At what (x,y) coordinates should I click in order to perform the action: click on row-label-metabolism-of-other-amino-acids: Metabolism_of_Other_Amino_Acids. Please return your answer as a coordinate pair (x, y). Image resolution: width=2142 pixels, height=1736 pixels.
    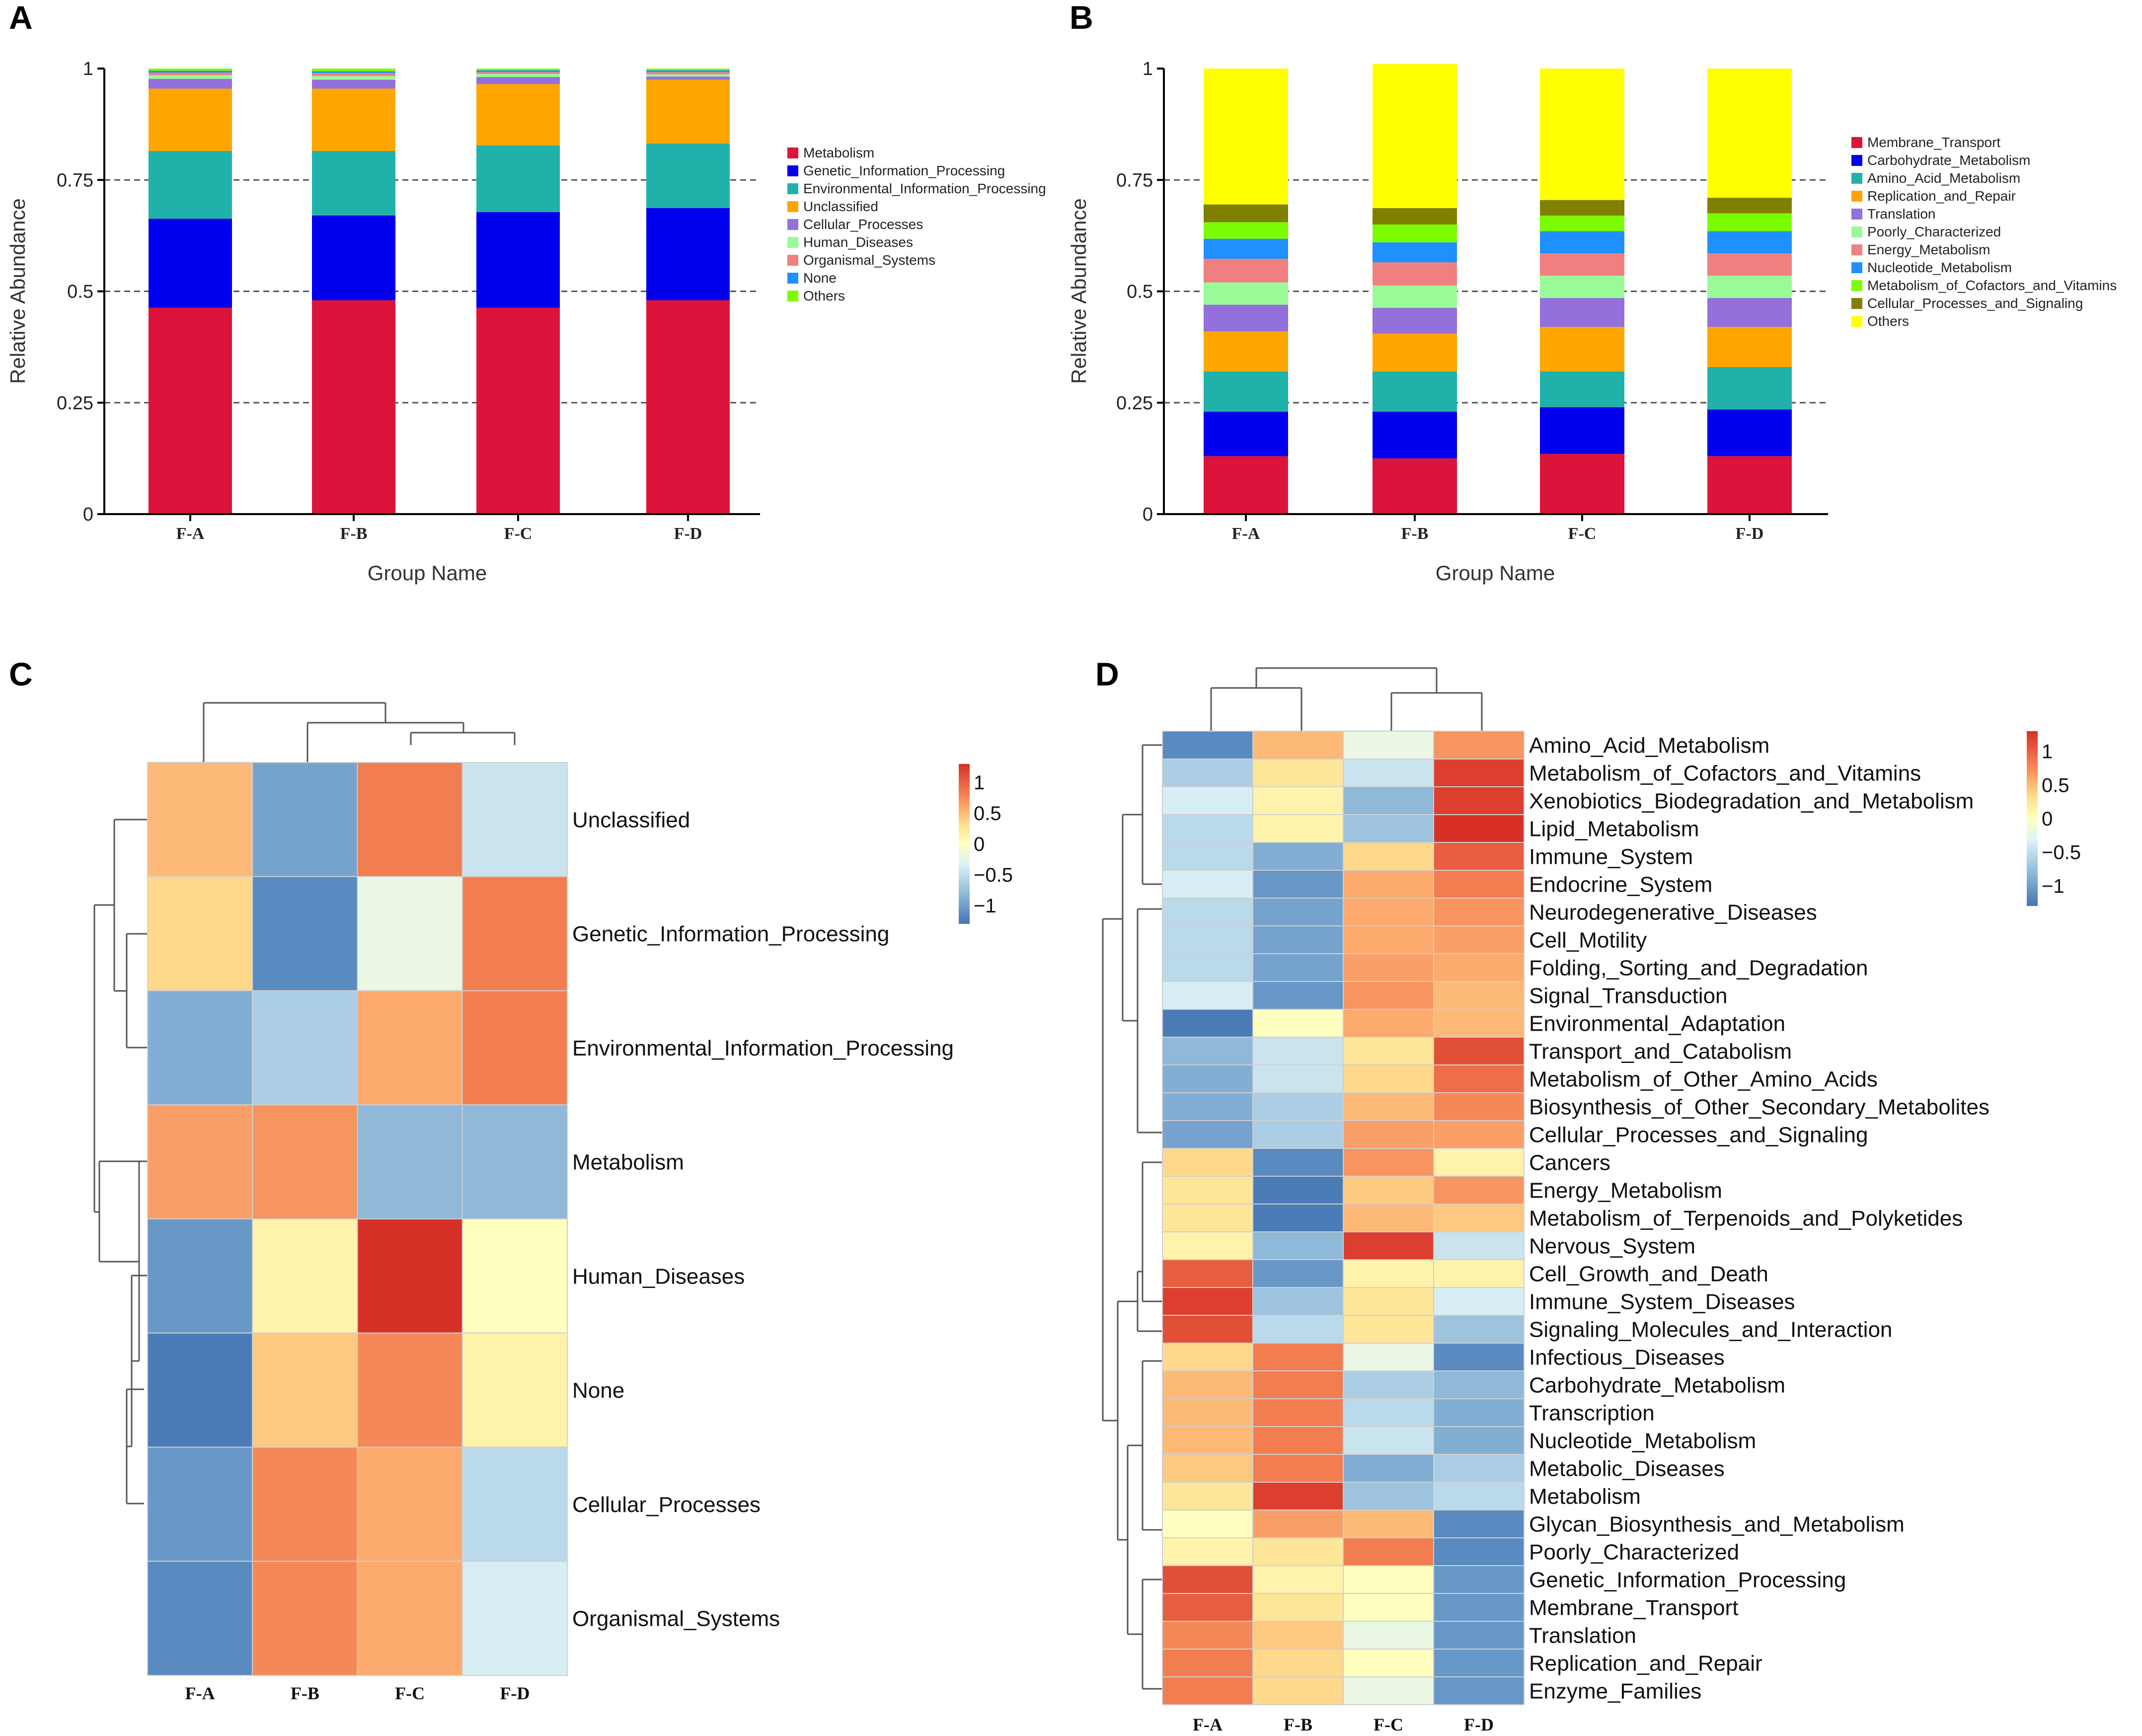
    Looking at the image, I should click on (1704, 1079).